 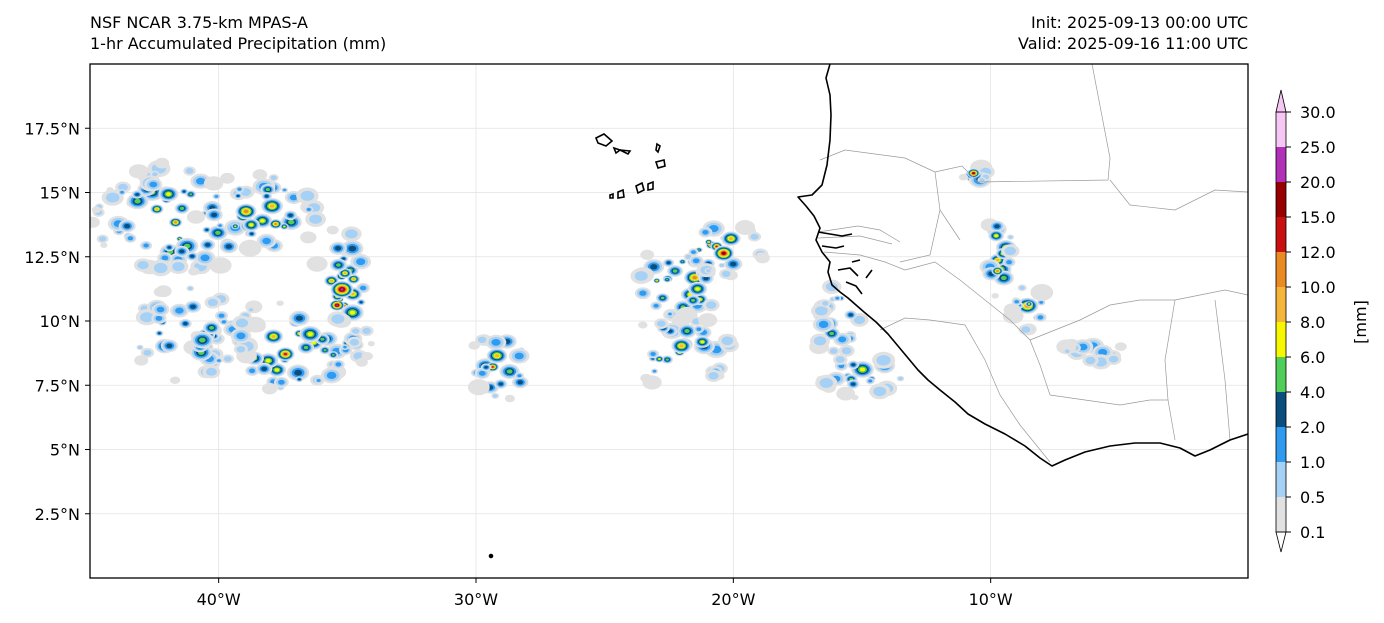 What do you see at coordinates (1312, 497) in the screenshot?
I see `colorbar-tick-label: 0.5` at bounding box center [1312, 497].